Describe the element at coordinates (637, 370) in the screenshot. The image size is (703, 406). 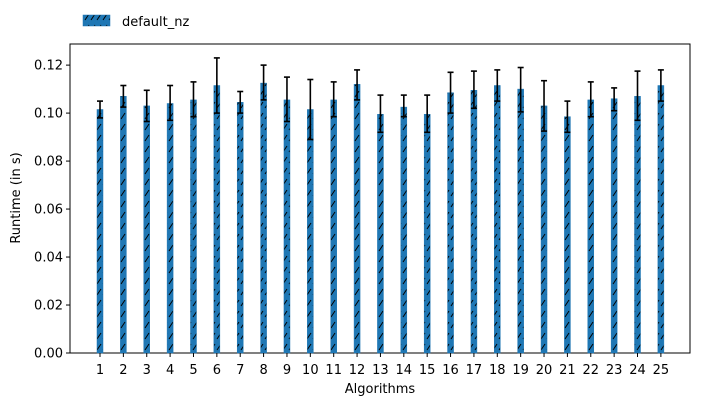
I see `x-tick-label-24: 24` at that location.